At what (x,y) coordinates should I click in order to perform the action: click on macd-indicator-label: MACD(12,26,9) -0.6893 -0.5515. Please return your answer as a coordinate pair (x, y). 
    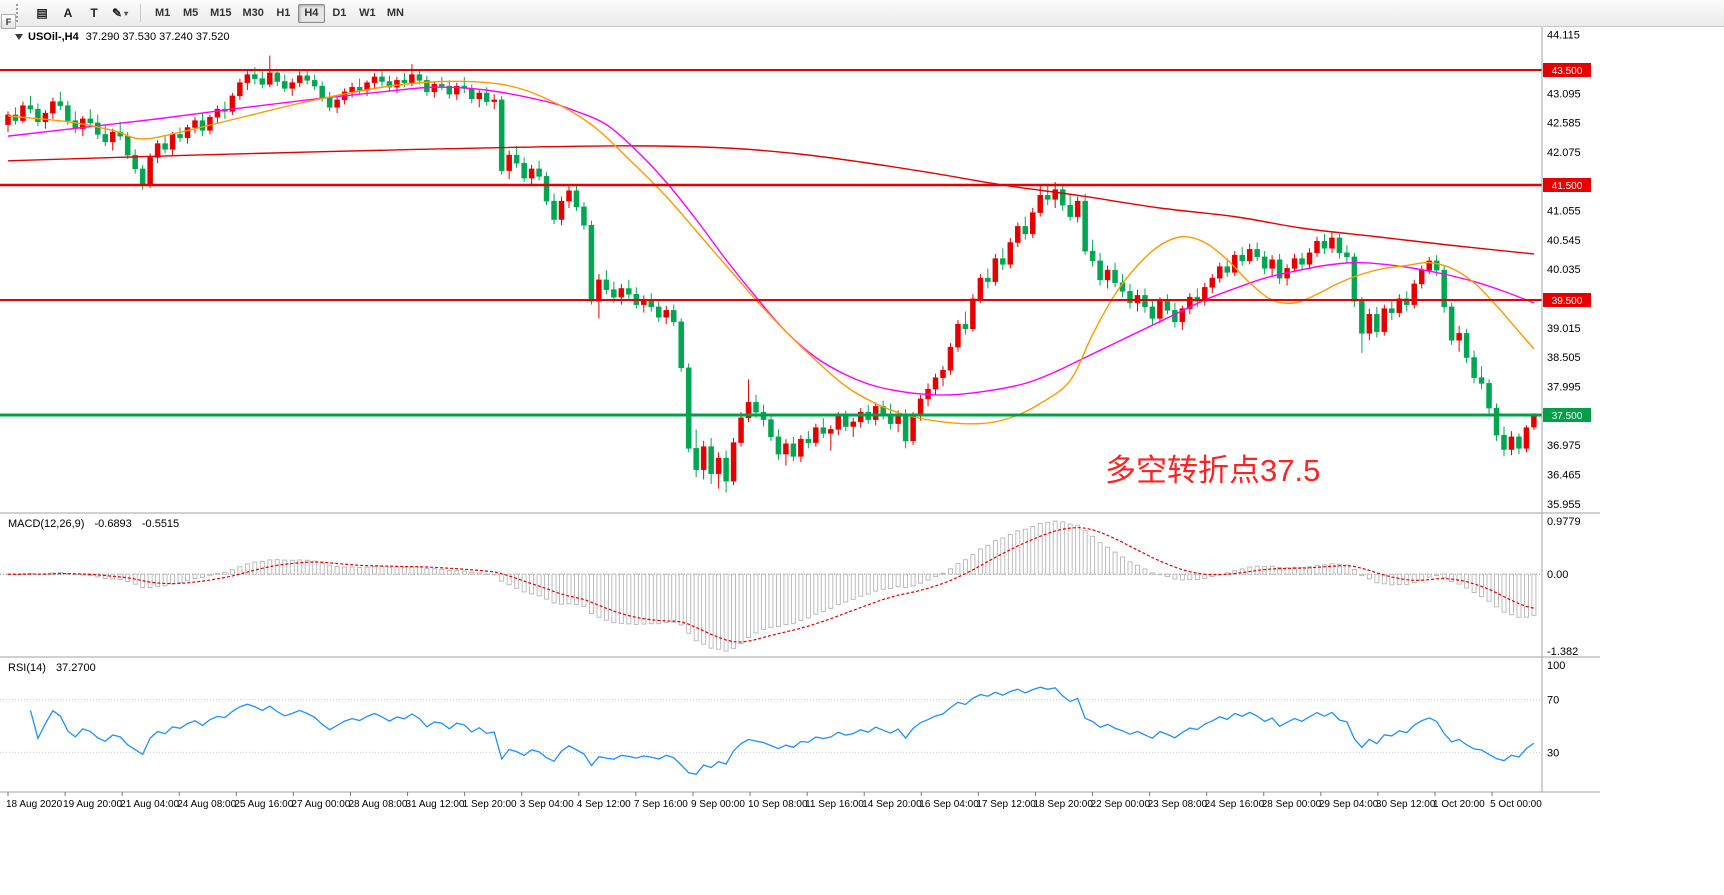
    Looking at the image, I should click on (93, 524).